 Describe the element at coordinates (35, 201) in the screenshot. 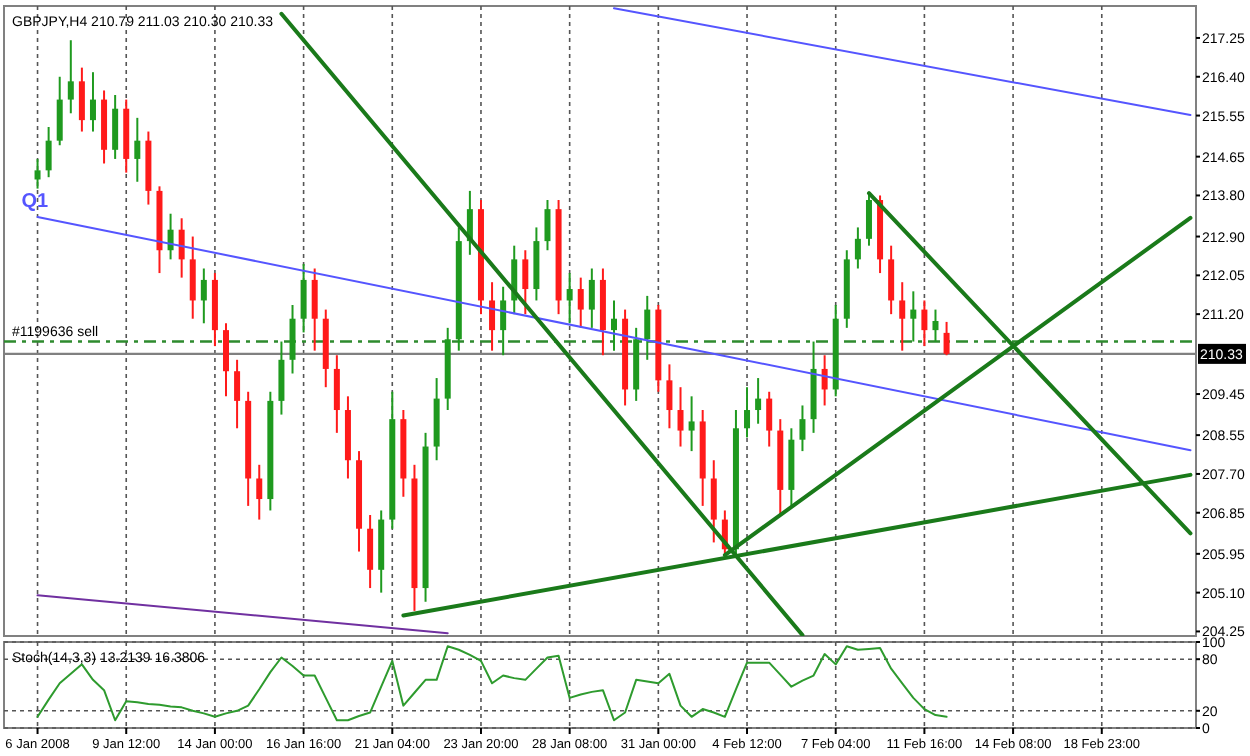

I see `series-label: Q1` at that location.